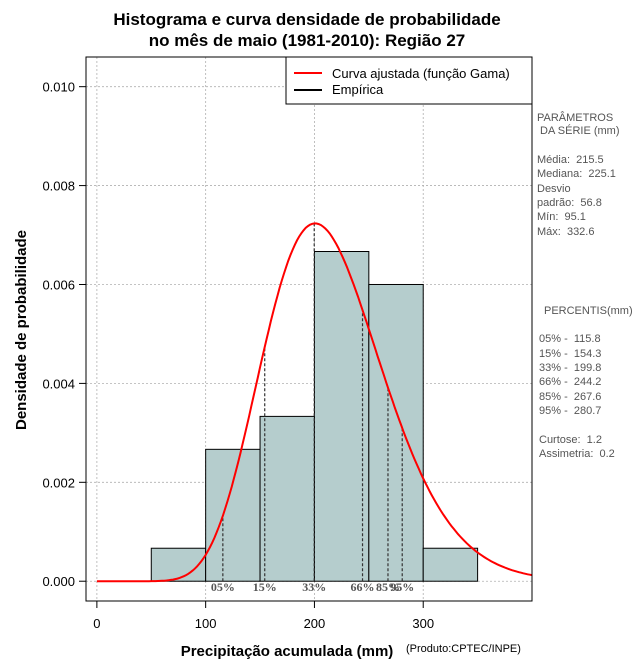 Image resolution: width=640 pixels, height=660 pixels. Describe the element at coordinates (388, 587) in the screenshot. I see `percentile-label: 85%` at that location.